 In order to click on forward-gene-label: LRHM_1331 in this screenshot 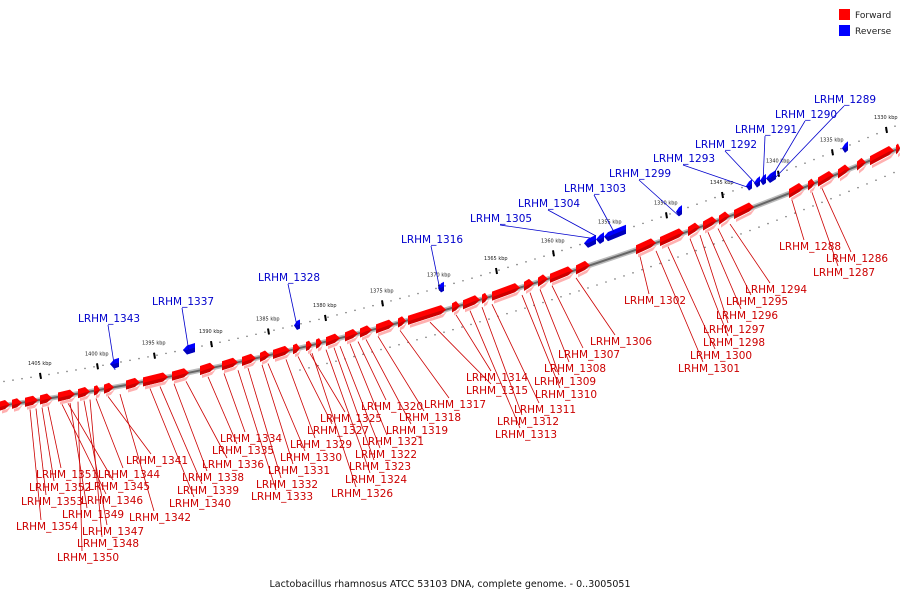, I will do `click(299, 471)`.